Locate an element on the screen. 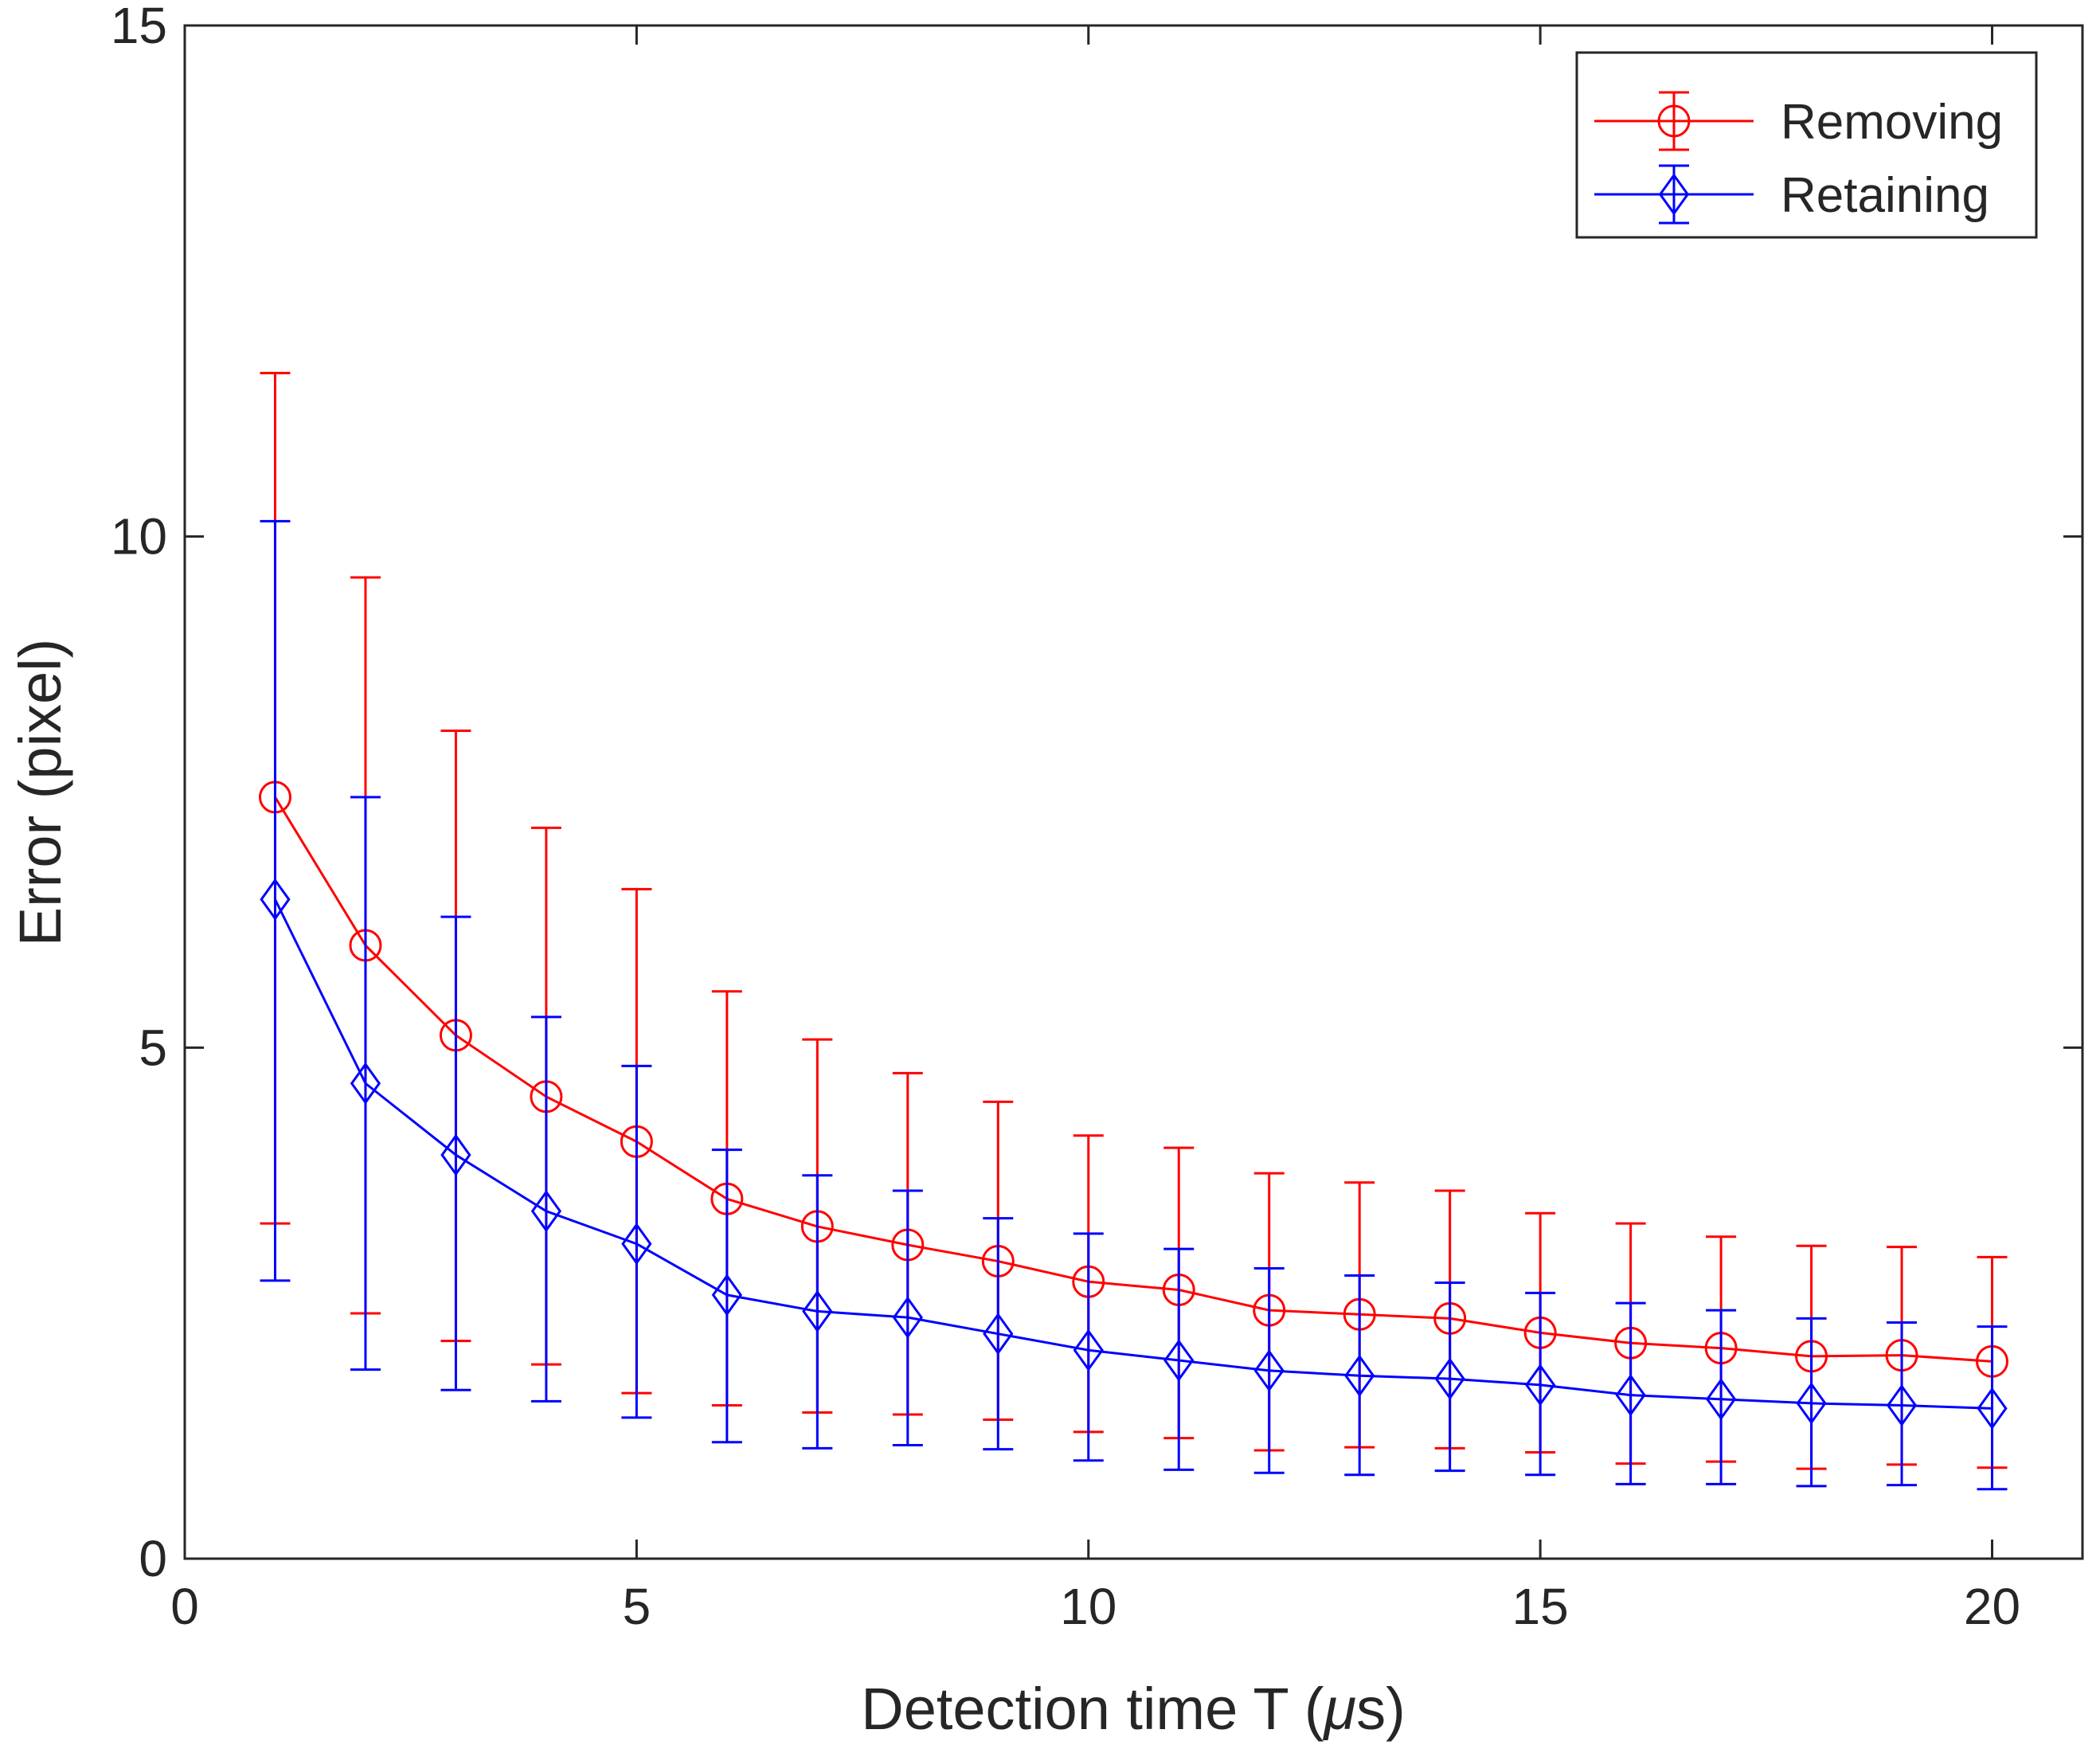 The height and width of the screenshot is (1753, 2100). legend-removing-label: Removing is located at coordinates (1892, 122).